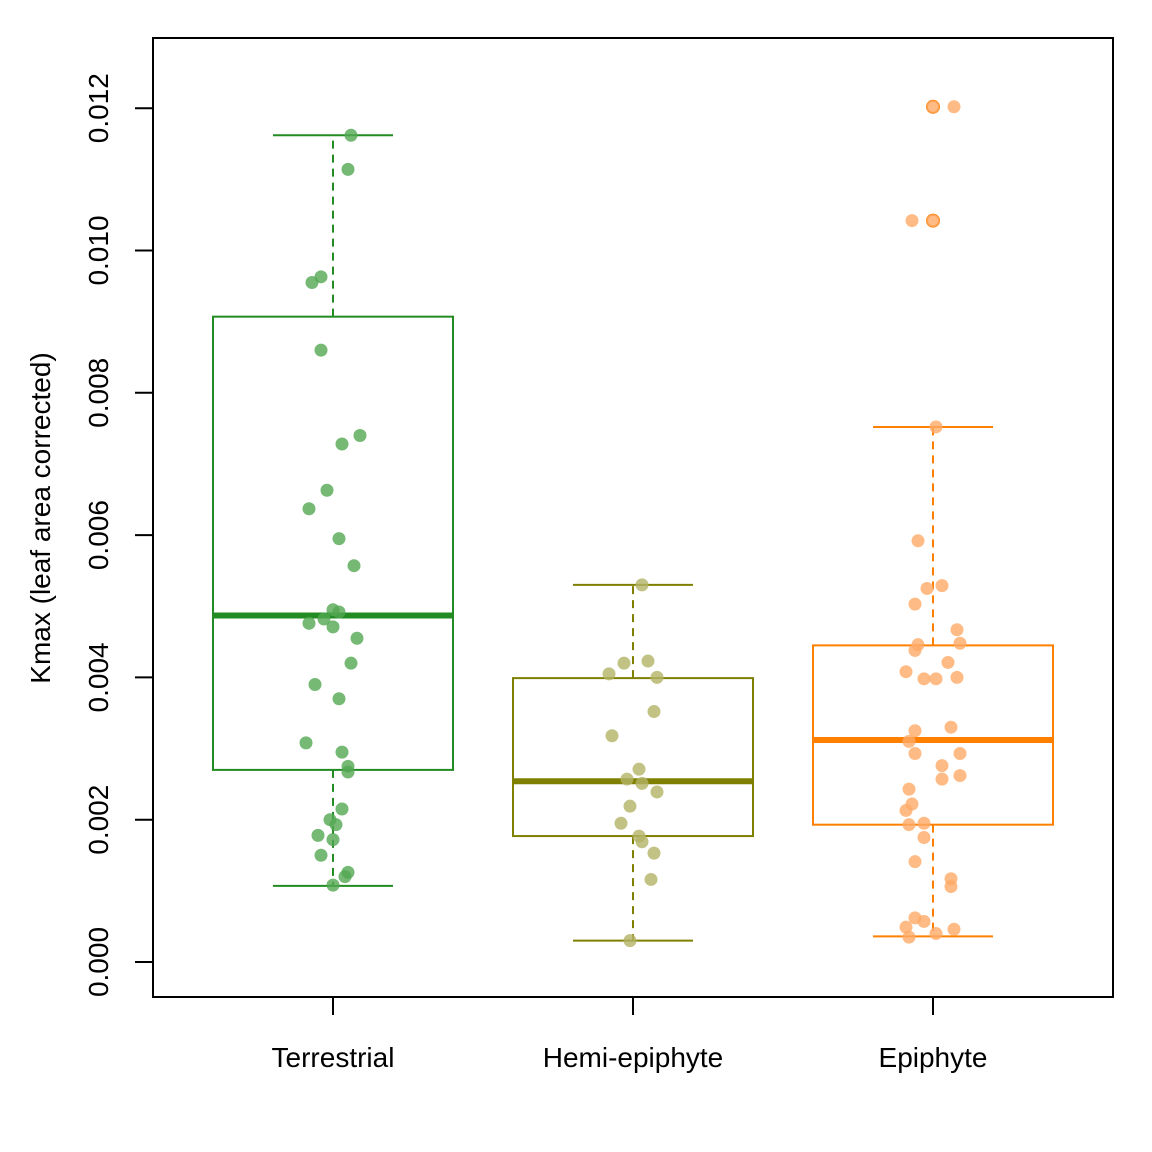 The image size is (1152, 1152). Describe the element at coordinates (633, 1057) in the screenshot. I see `x-tick-label: Hemi-epiphyte` at that location.